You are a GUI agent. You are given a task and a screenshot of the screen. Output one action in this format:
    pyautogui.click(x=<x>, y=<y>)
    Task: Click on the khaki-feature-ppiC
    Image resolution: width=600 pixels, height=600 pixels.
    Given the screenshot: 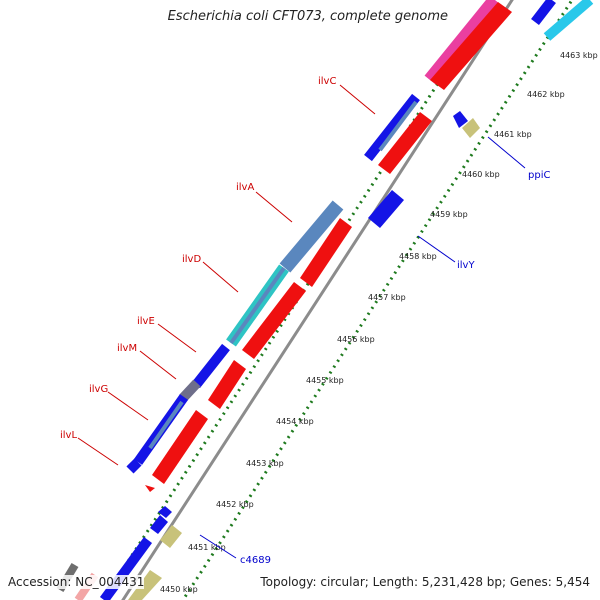 What is the action you would take?
    pyautogui.click(x=471, y=128)
    